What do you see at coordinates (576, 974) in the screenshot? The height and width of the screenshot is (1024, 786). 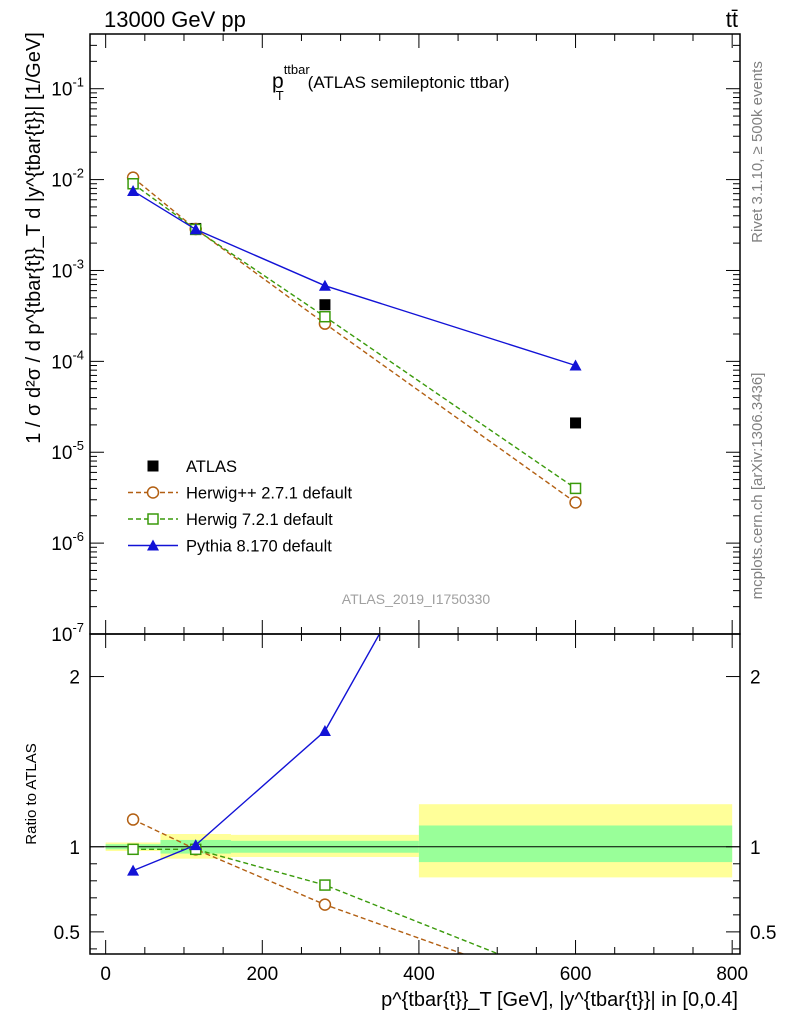 I see `x-tick-label: 600` at bounding box center [576, 974].